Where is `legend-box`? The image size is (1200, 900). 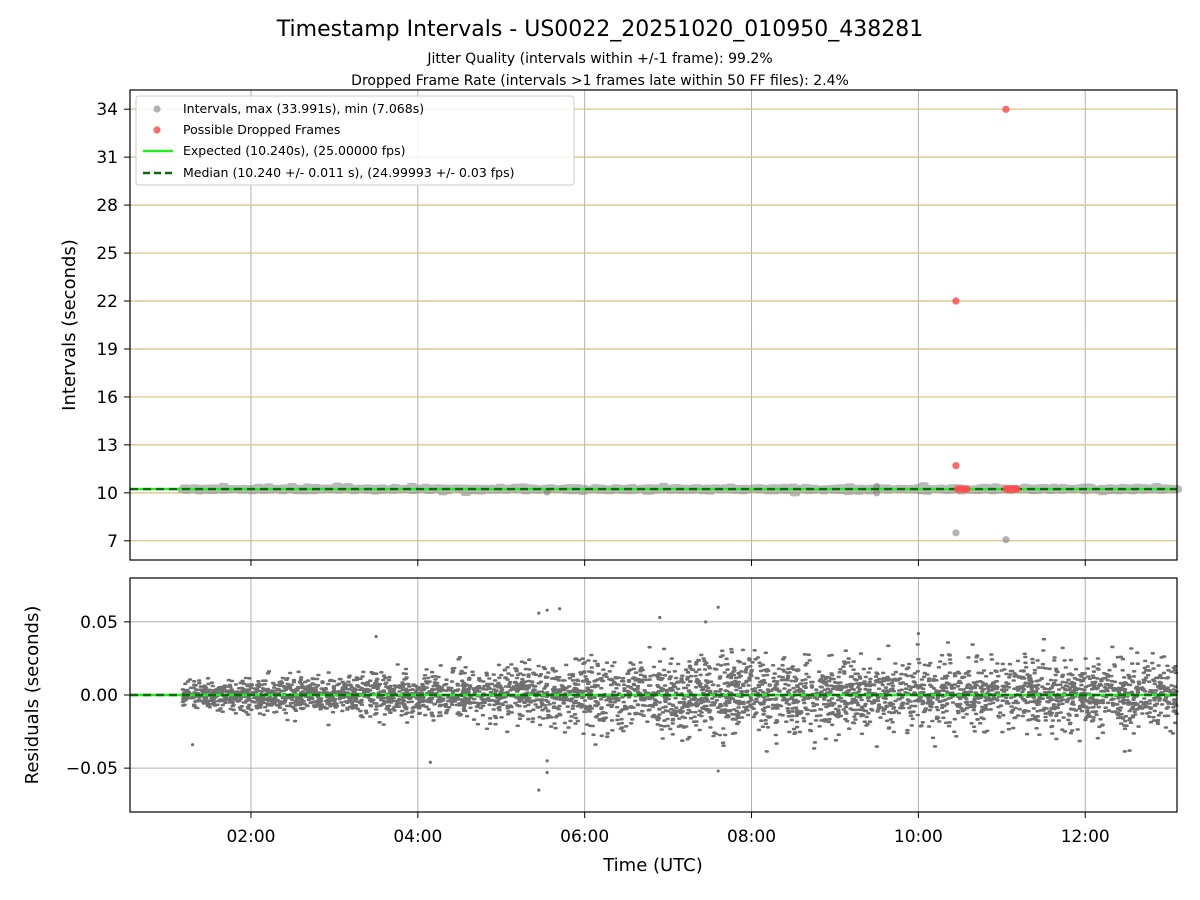
legend-box is located at coordinates (355, 140).